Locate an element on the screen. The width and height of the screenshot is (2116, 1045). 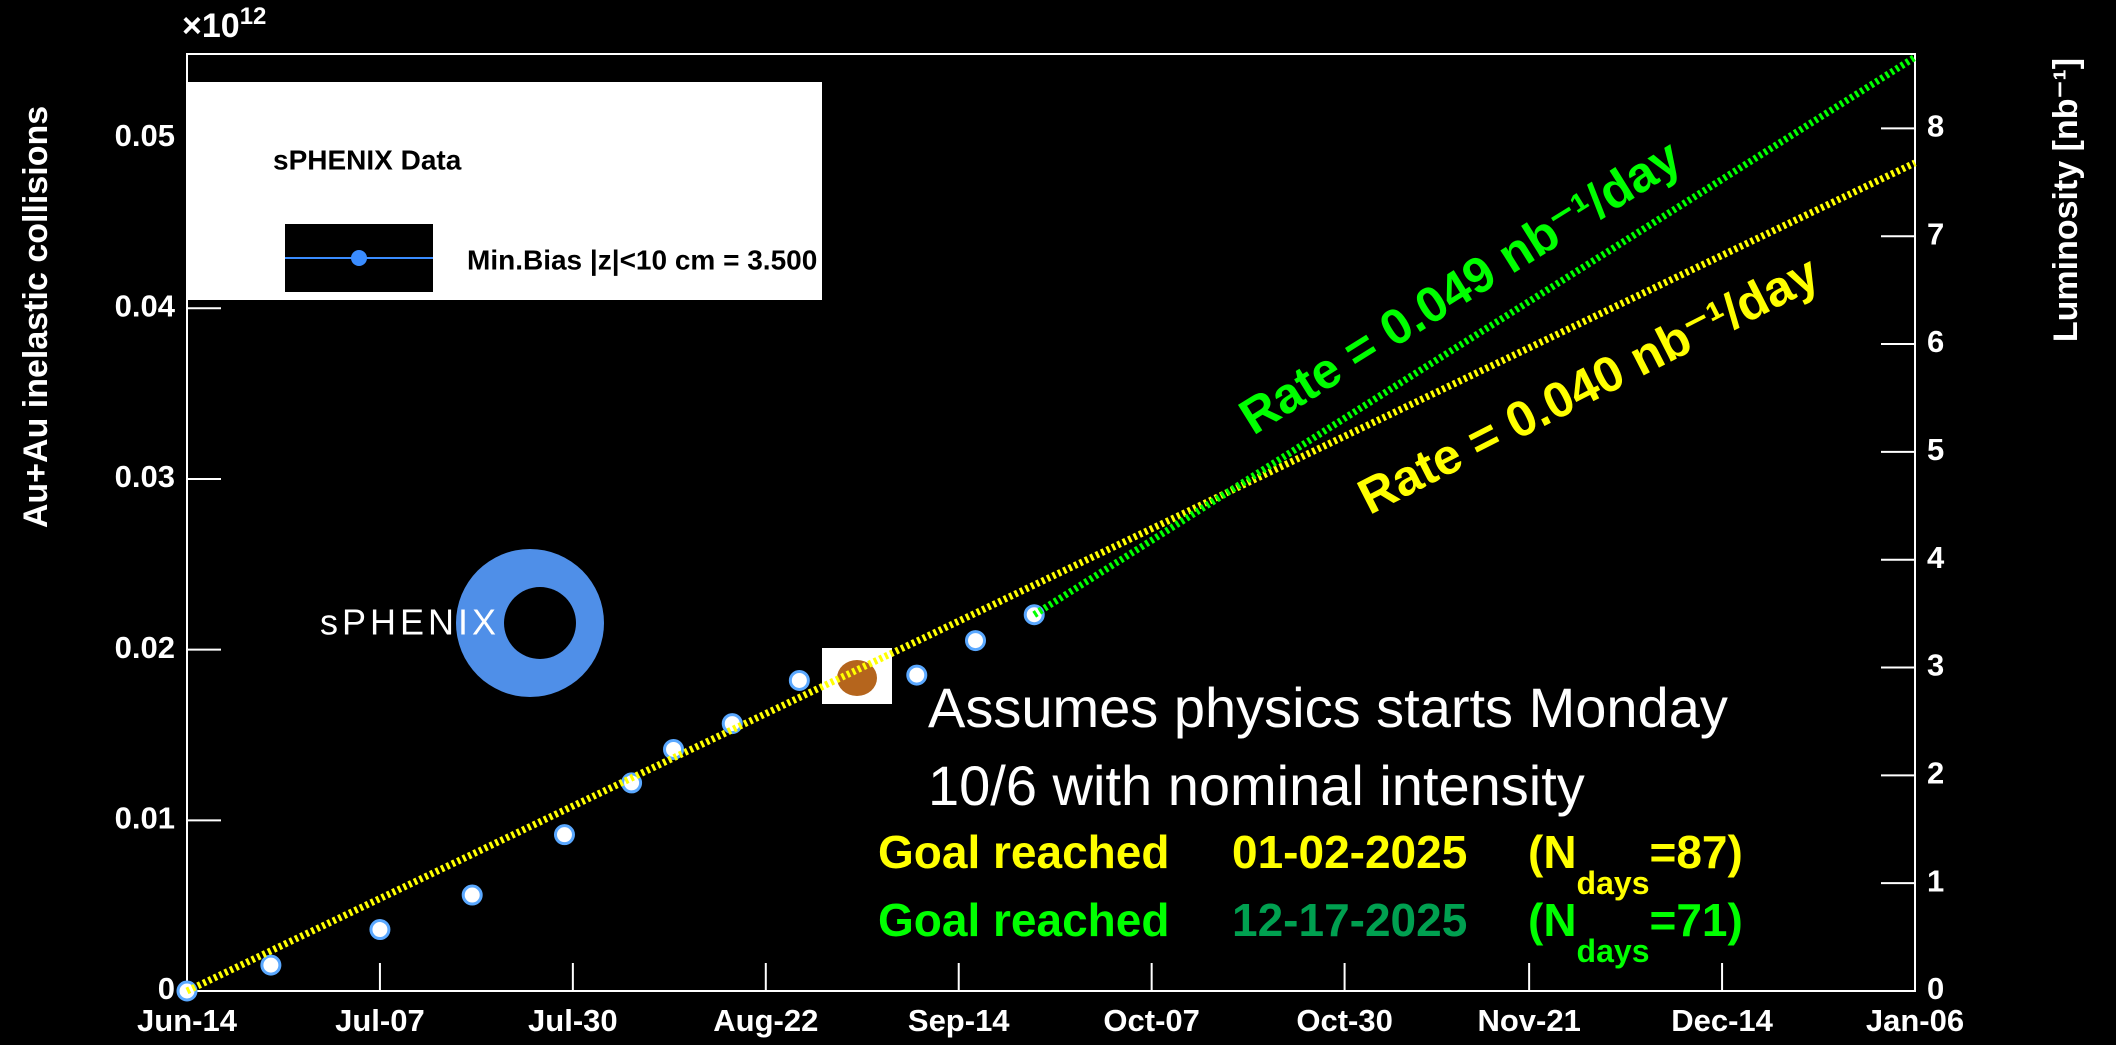
x-tick-label: Dec-14 is located at coordinates (1722, 1020).